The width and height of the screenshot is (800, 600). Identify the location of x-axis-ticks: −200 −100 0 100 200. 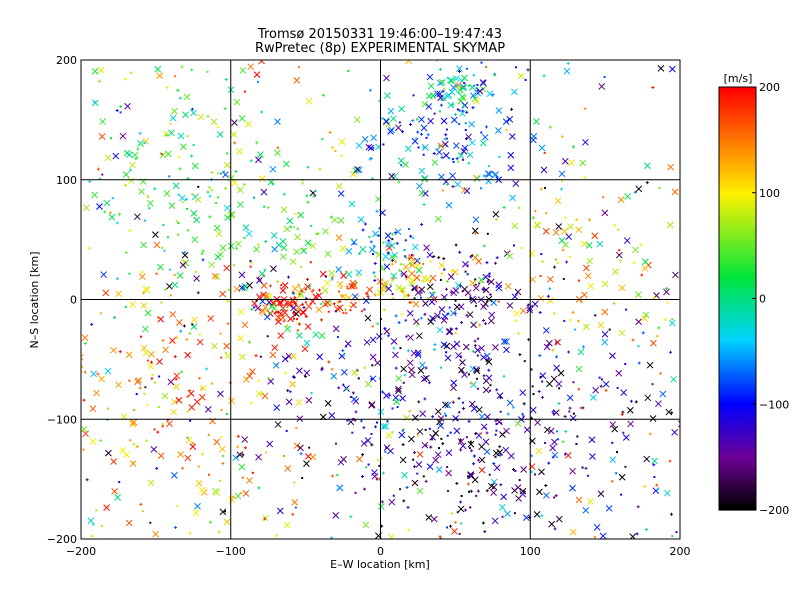
(378, 551).